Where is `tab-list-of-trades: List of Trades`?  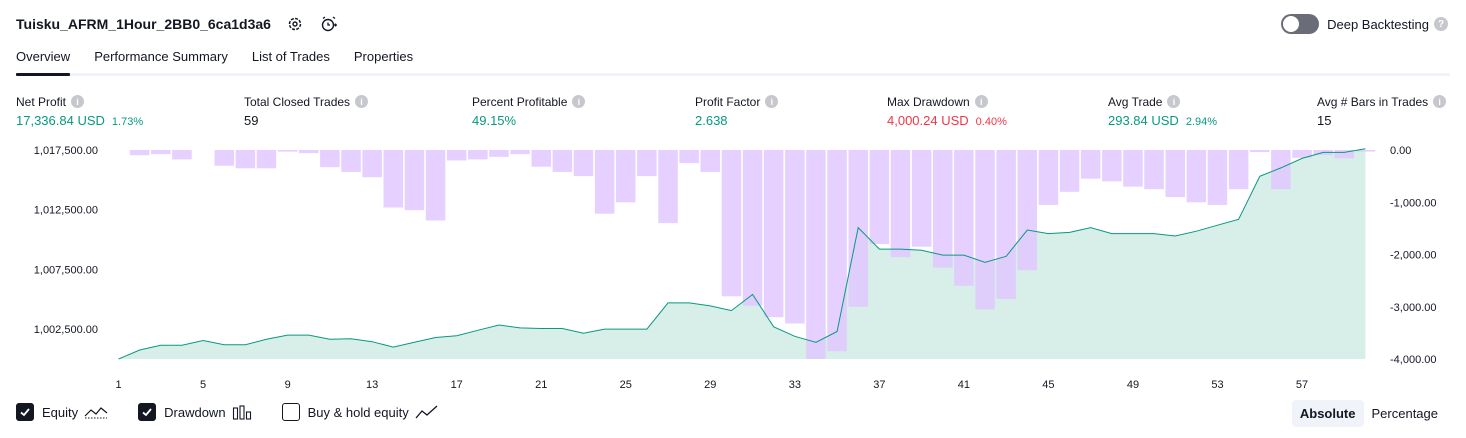
tab-list-of-trades: List of Trades is located at coordinates (291, 62).